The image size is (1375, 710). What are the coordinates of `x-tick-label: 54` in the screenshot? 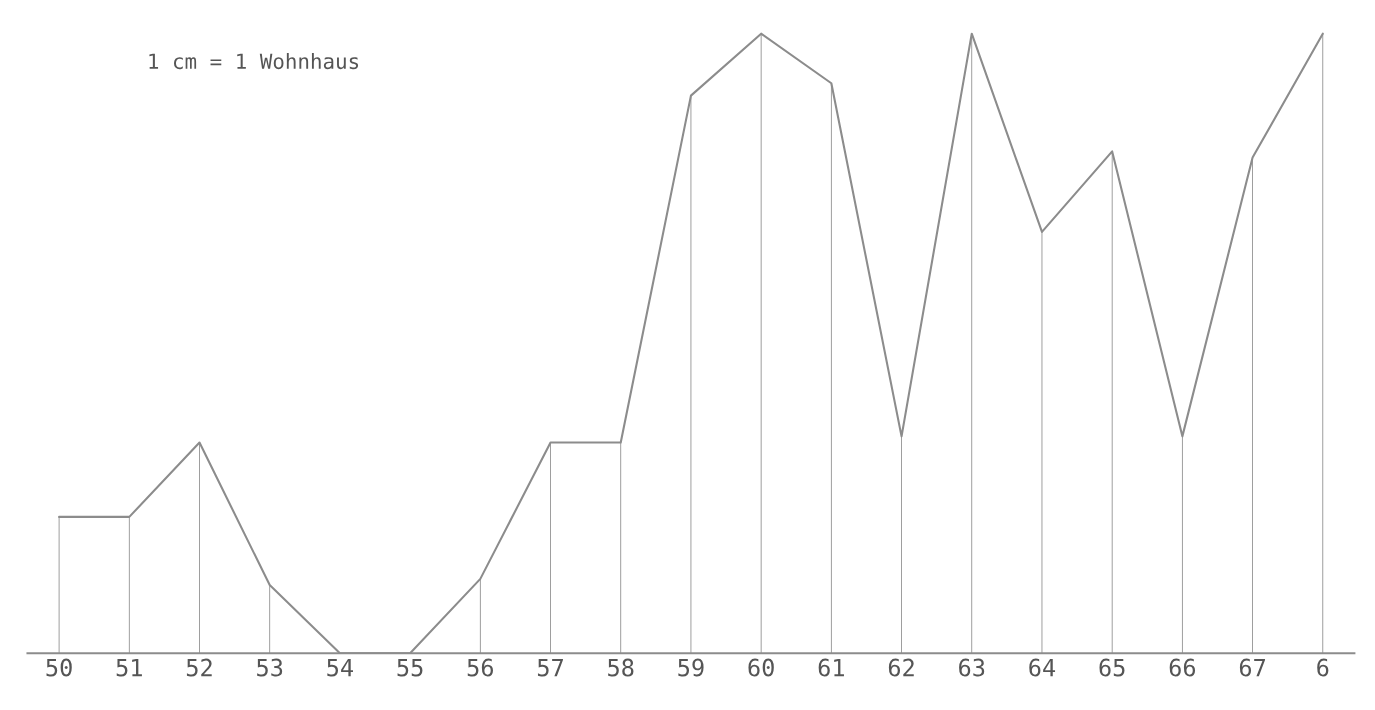 It's located at (340, 667).